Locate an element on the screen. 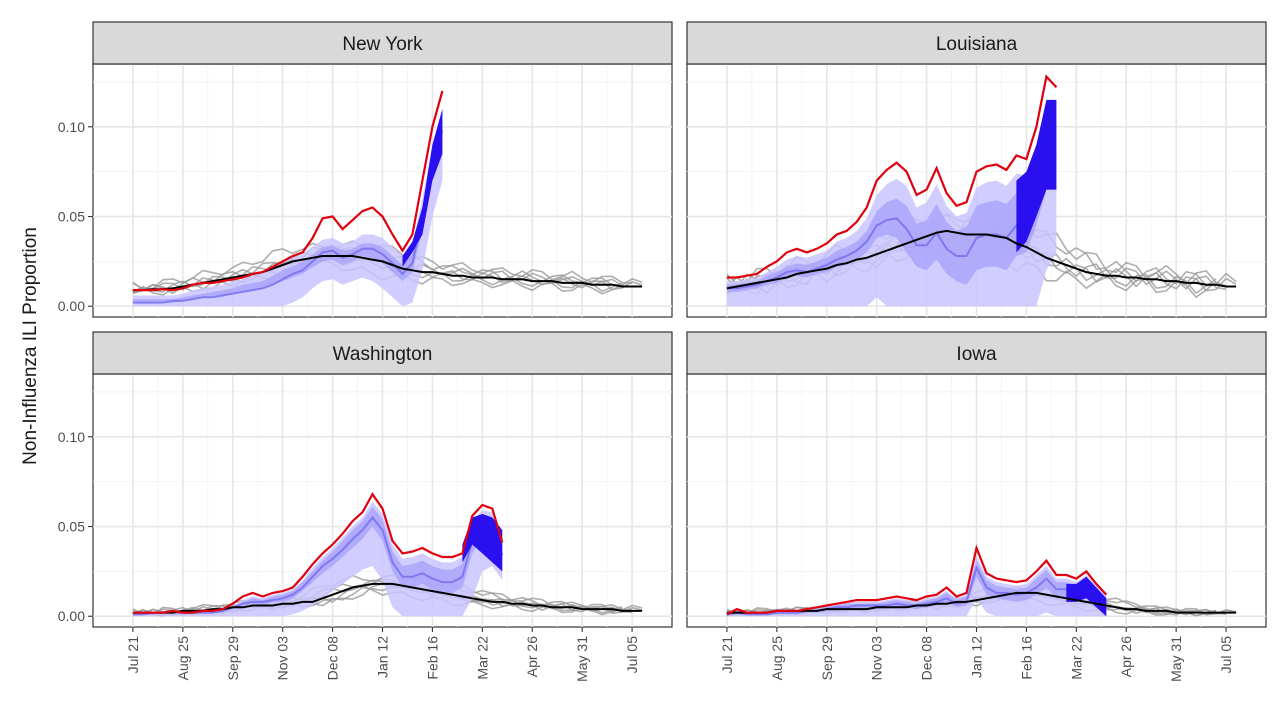  panel-title-new-york: New York is located at coordinates (382, 44).